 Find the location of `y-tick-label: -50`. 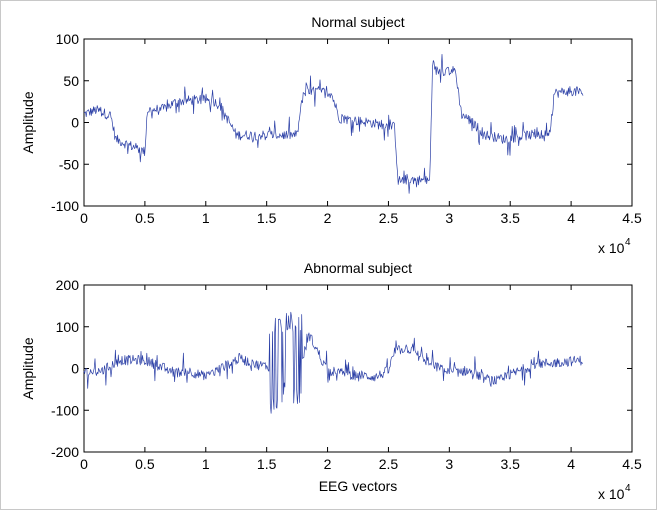

y-tick-label: -50 is located at coordinates (69, 164).